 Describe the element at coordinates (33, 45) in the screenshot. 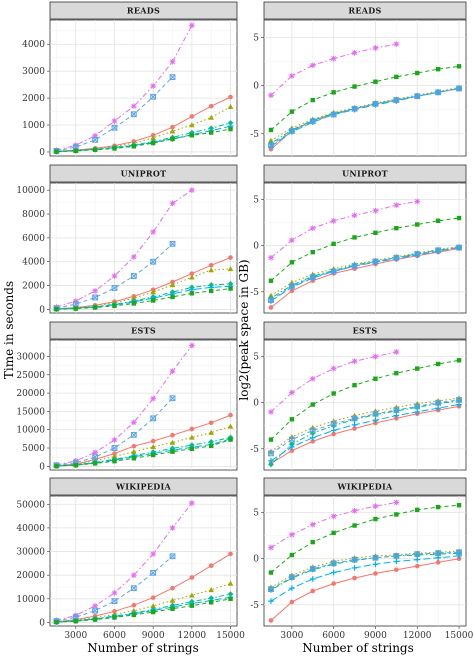

I see `y-tick-label: 4000` at that location.